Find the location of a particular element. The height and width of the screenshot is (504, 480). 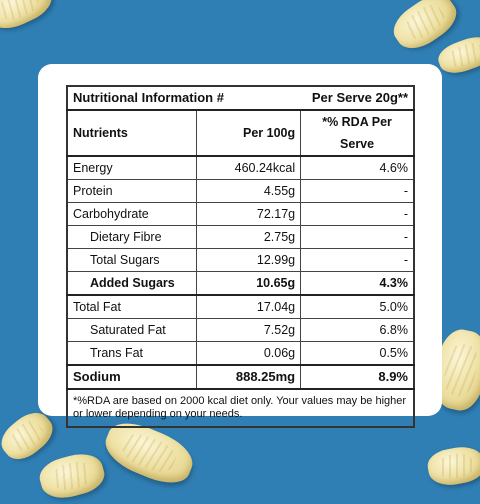

nutrient-name: Carbohydrate is located at coordinates (132, 214).